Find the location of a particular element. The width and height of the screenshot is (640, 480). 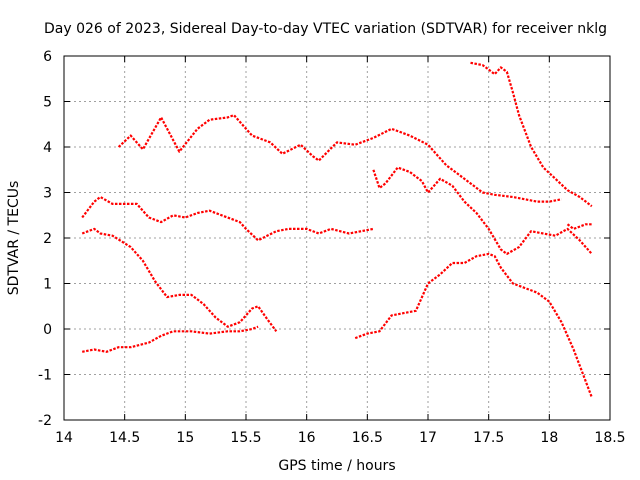

series-line-s2 is located at coordinates (227, 218).